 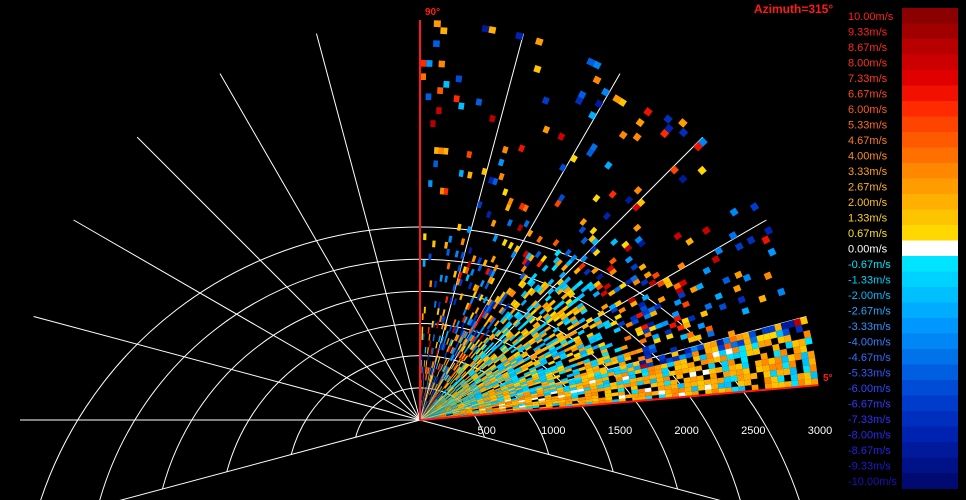 What do you see at coordinates (869, 436) in the screenshot?
I see `colorbar-label: -8.00m/s` at bounding box center [869, 436].